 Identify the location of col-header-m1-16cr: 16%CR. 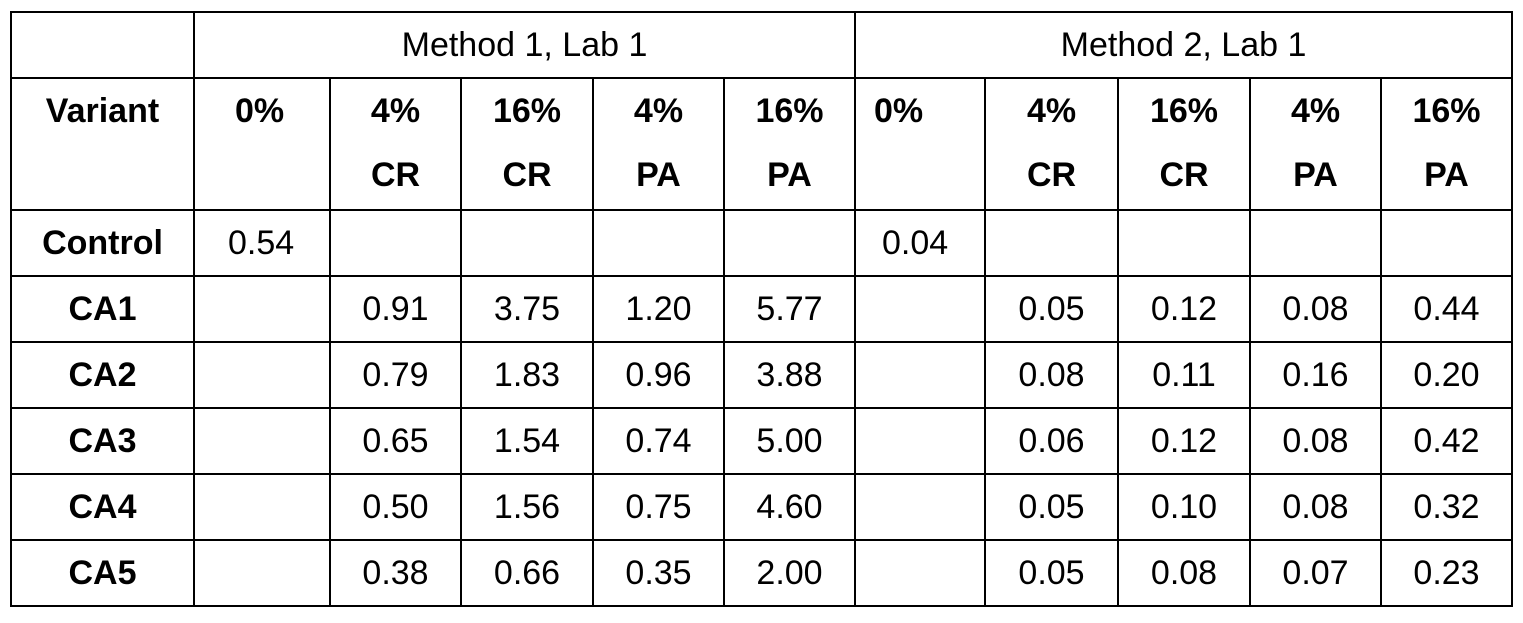
(527, 144).